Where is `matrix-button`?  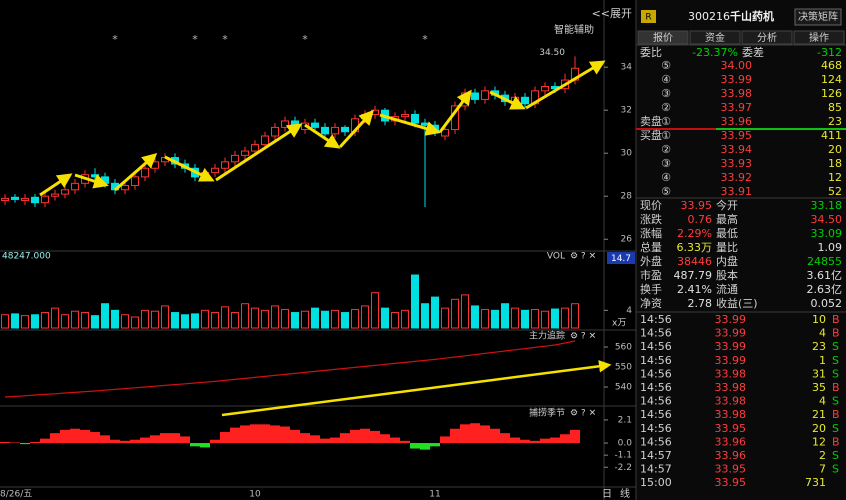
matrix-button is located at coordinates (818, 17).